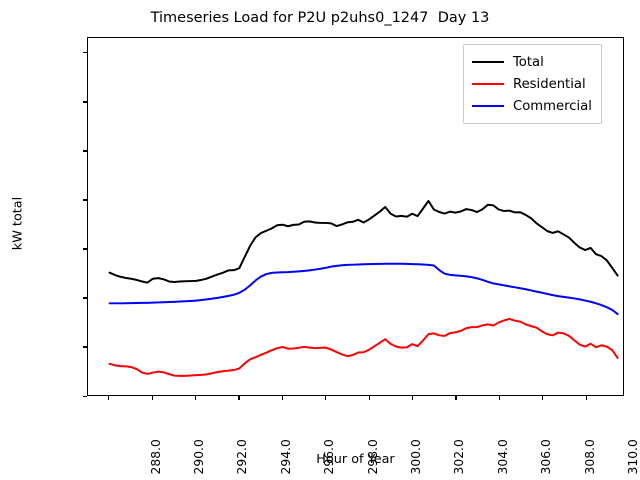 This screenshot has width=640, height=480. Describe the element at coordinates (355, 459) in the screenshot. I see `x-axis-label: Hour of Year` at that location.